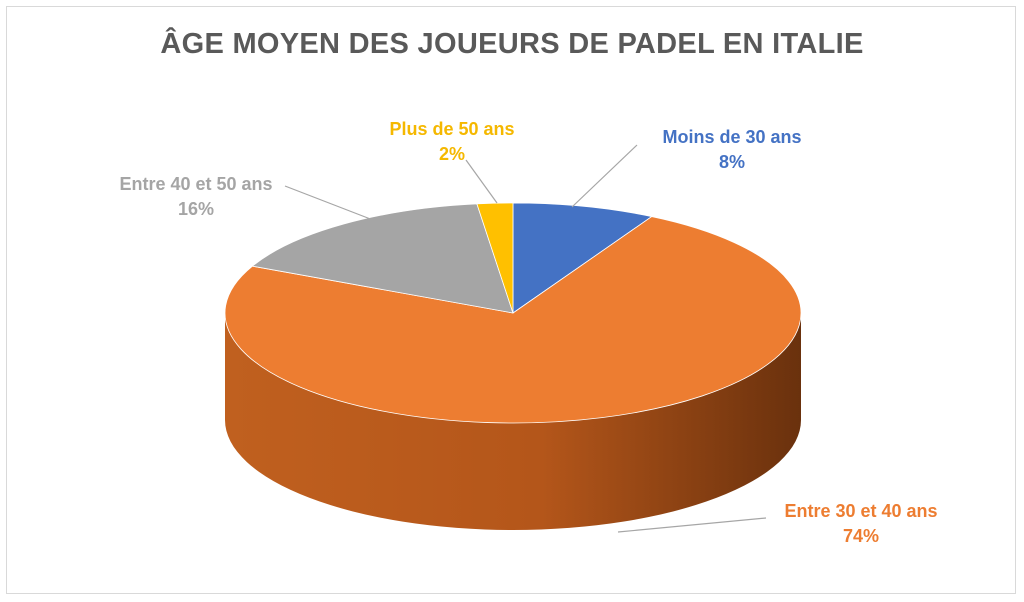 This screenshot has width=1024, height=602. I want to click on slice-label-2: Entre 30 et 40 ans, so click(860, 511).